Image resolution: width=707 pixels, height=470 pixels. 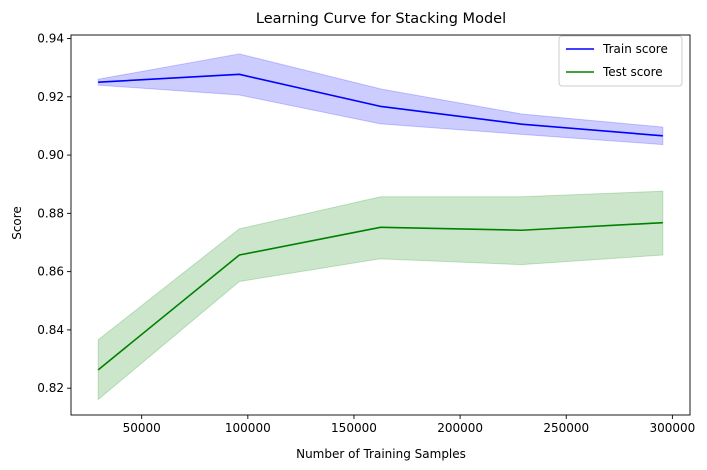 I want to click on chart-title: Learning Curve for Stacking Model, so click(x=381, y=19).